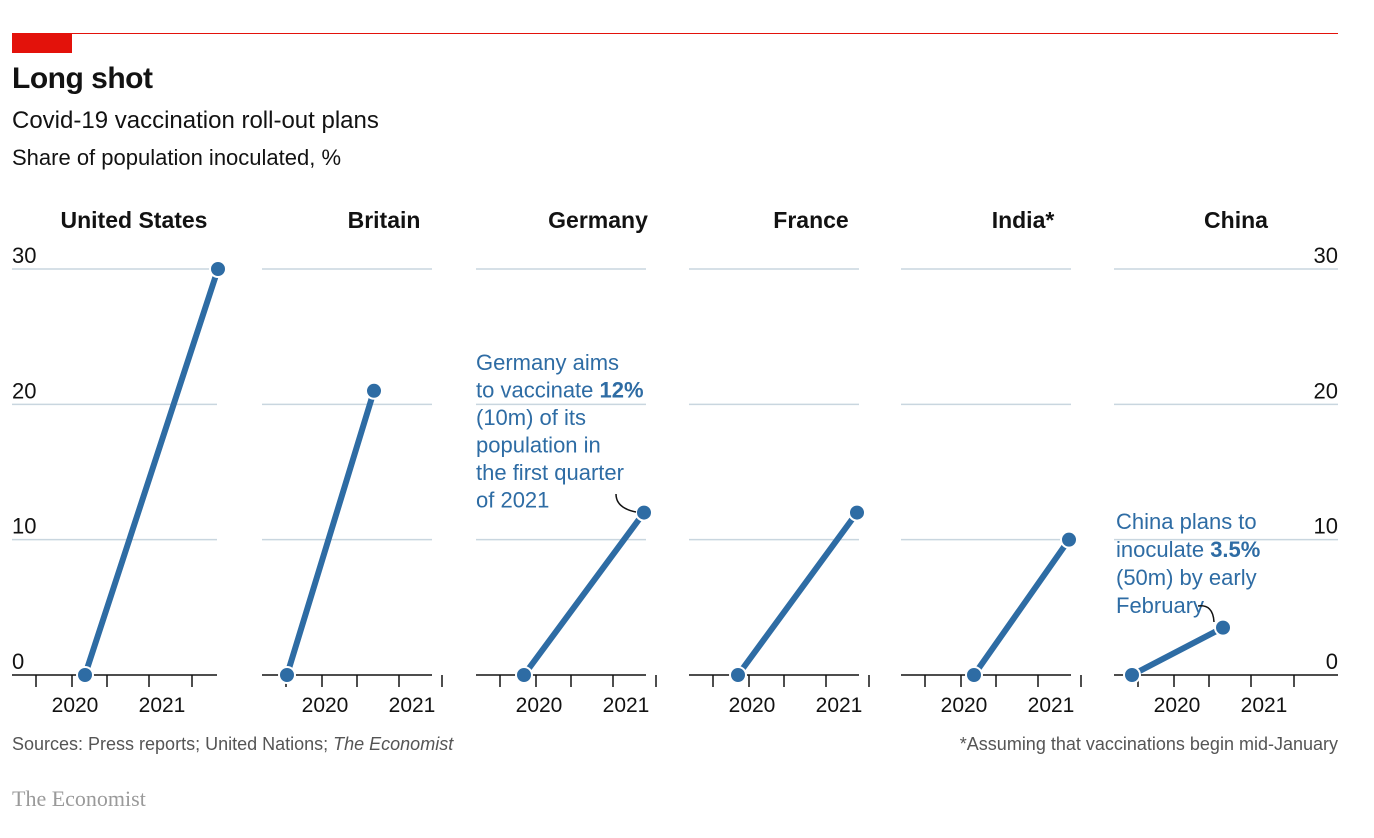 The height and width of the screenshot is (838, 1374). I want to click on annotation-line: Germany aims, so click(547, 362).